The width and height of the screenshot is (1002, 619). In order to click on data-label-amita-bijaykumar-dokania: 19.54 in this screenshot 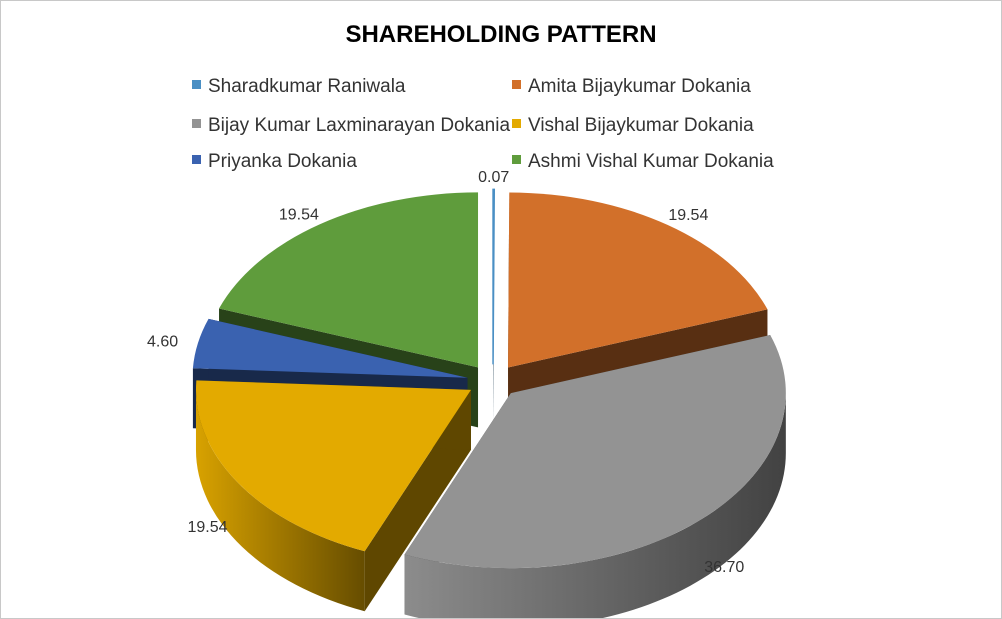, I will do `click(688, 215)`.